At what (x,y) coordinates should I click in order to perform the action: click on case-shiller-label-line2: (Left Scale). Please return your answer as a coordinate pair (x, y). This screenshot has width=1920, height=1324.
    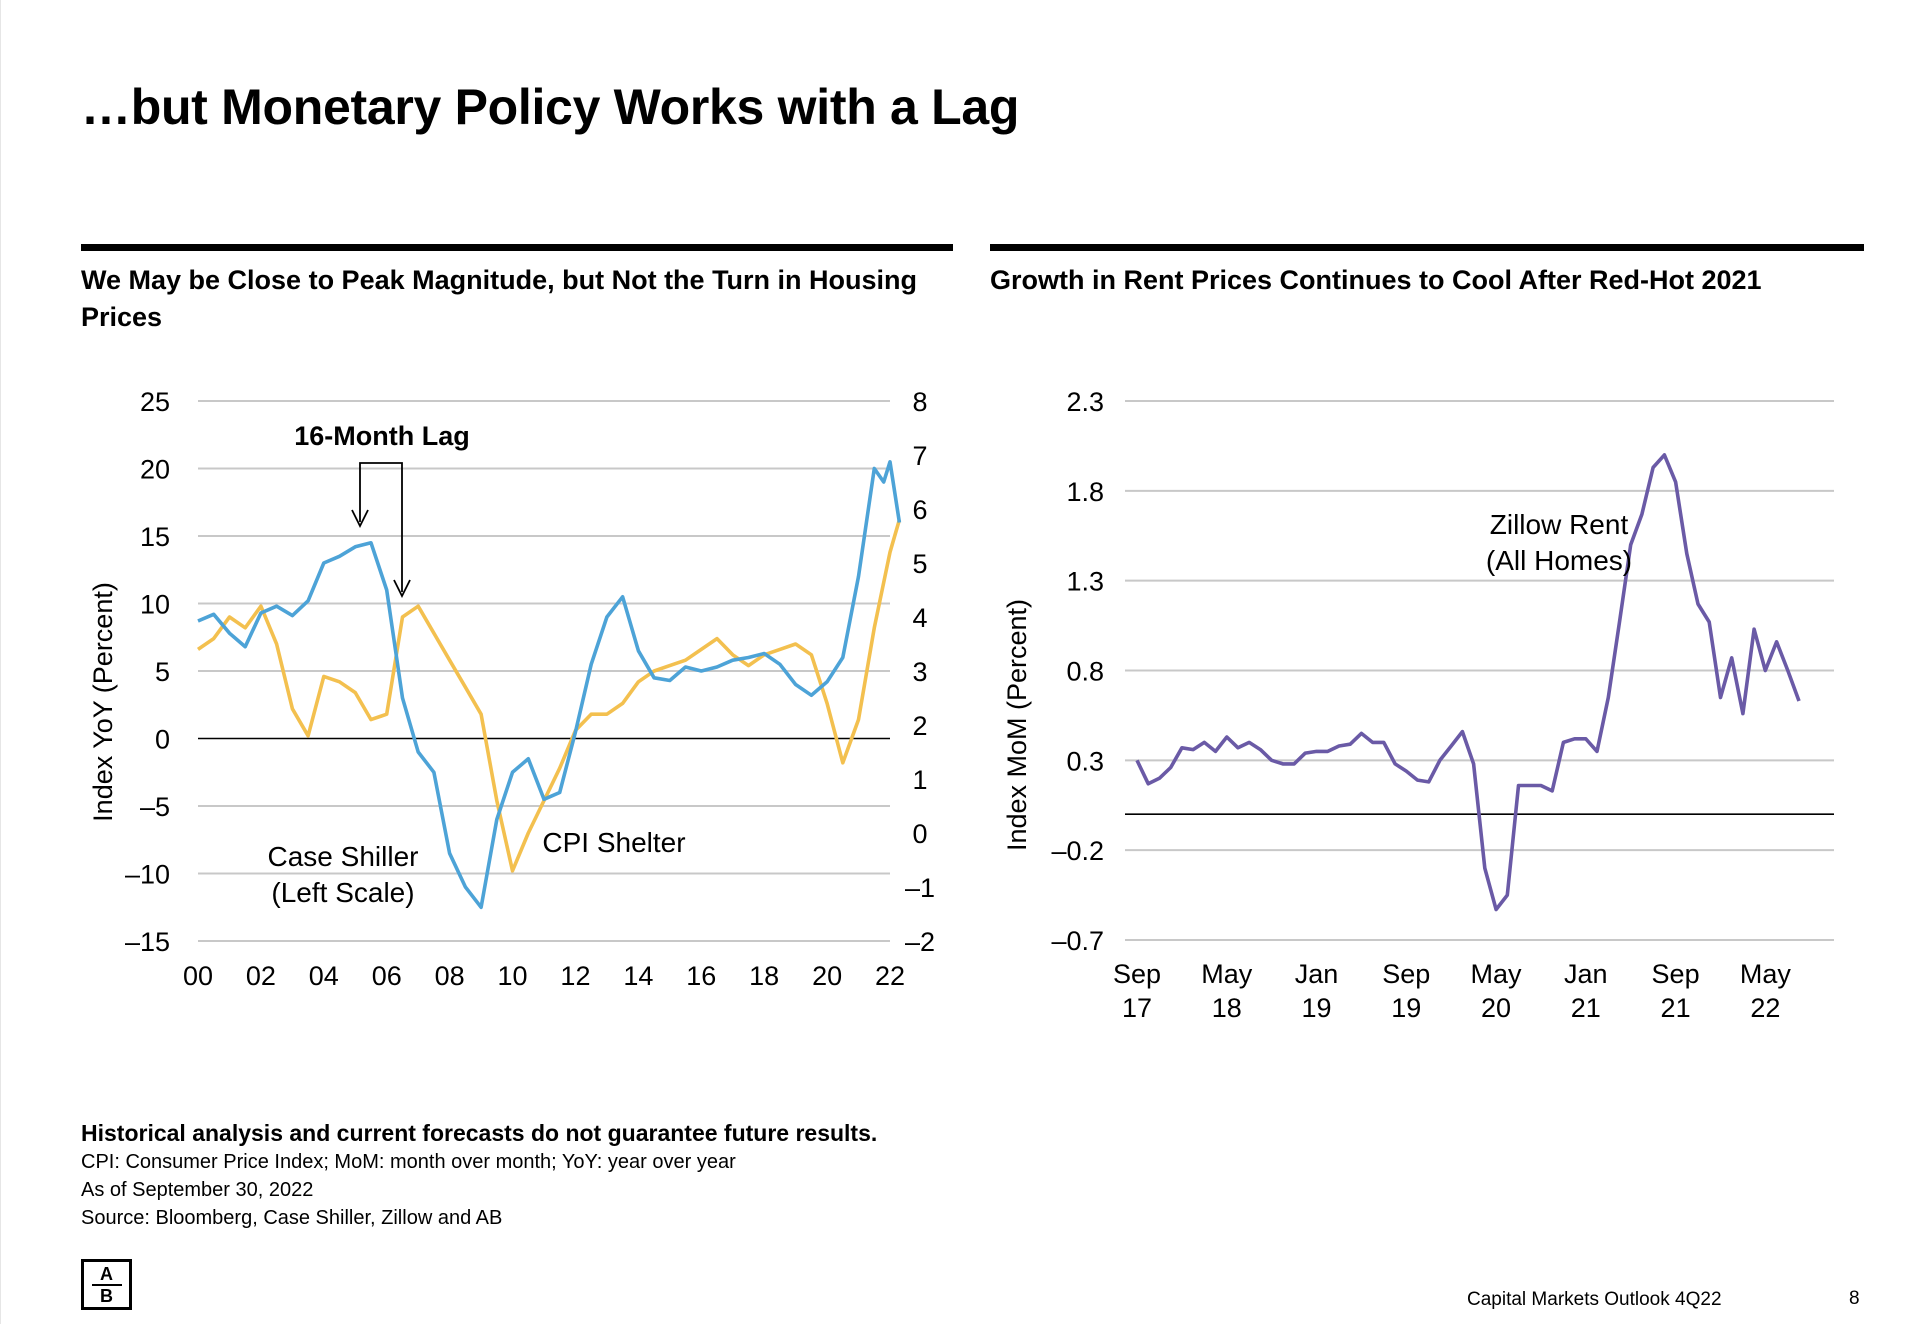
    Looking at the image, I should click on (342, 892).